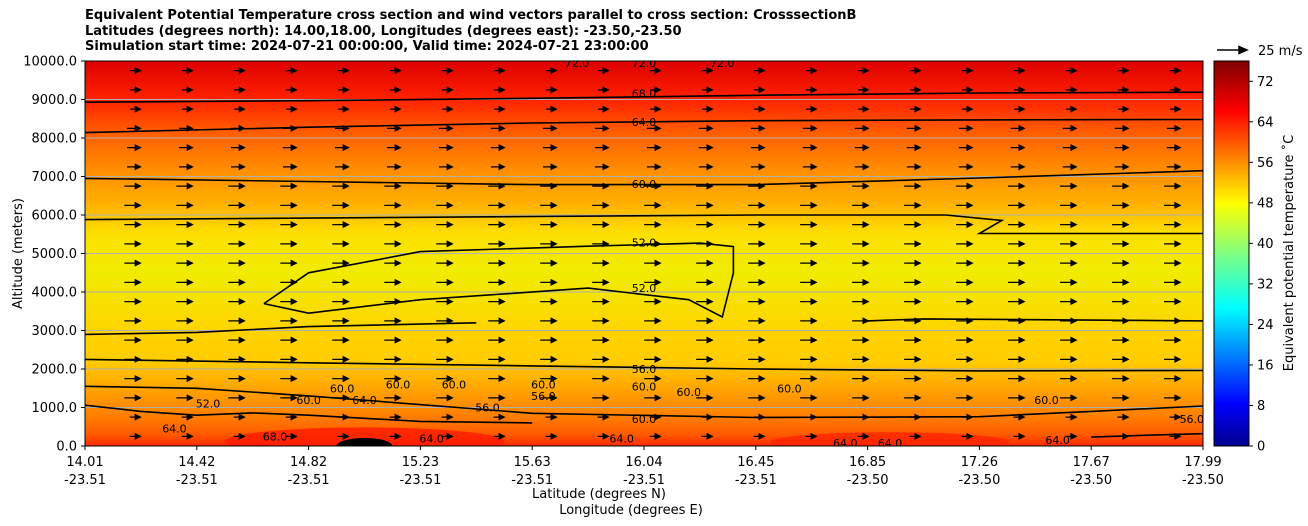  I want to click on colorbar-tick-label: 32, so click(1265, 284).